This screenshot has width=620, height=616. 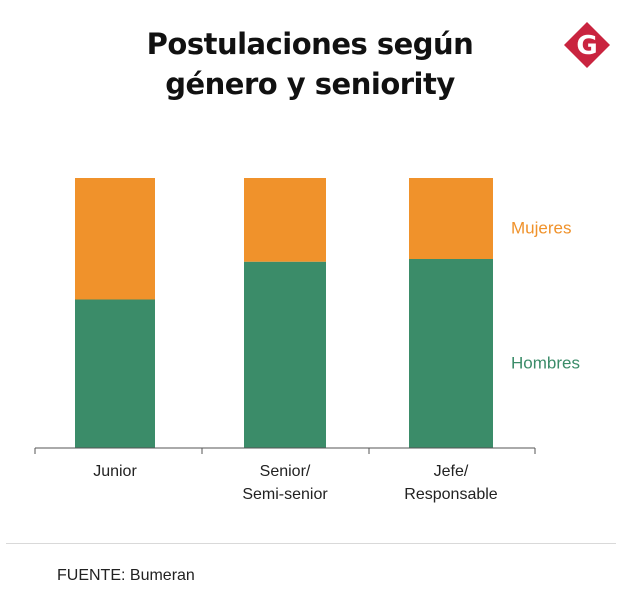 I want to click on legend-mujeres: Mujeres, so click(x=541, y=228).